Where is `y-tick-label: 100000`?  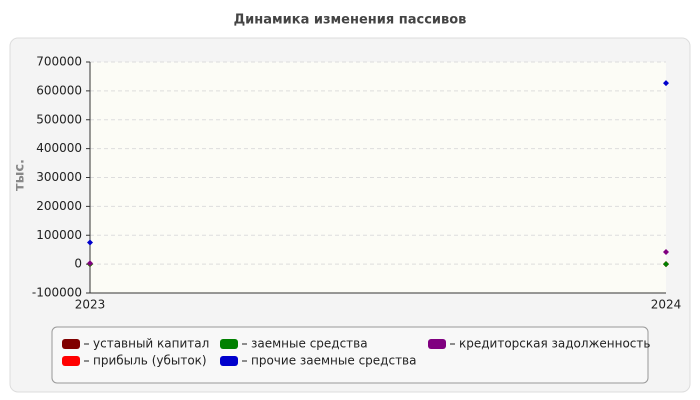
y-tick-label: 100000 is located at coordinates (59, 235).